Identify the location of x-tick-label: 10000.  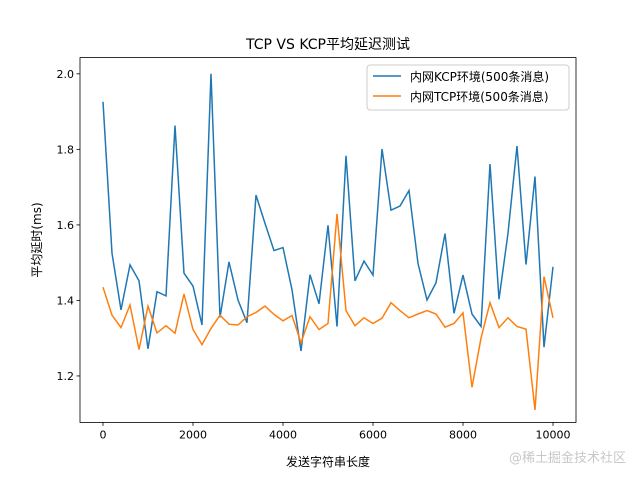
(553, 434).